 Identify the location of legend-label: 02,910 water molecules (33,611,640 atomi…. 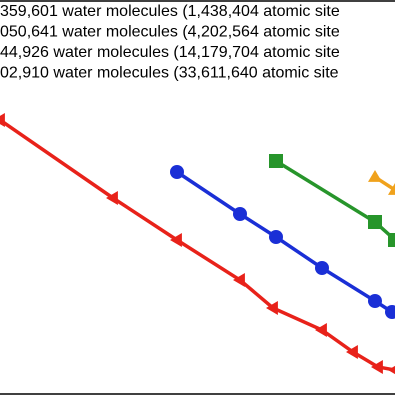
(169, 73).